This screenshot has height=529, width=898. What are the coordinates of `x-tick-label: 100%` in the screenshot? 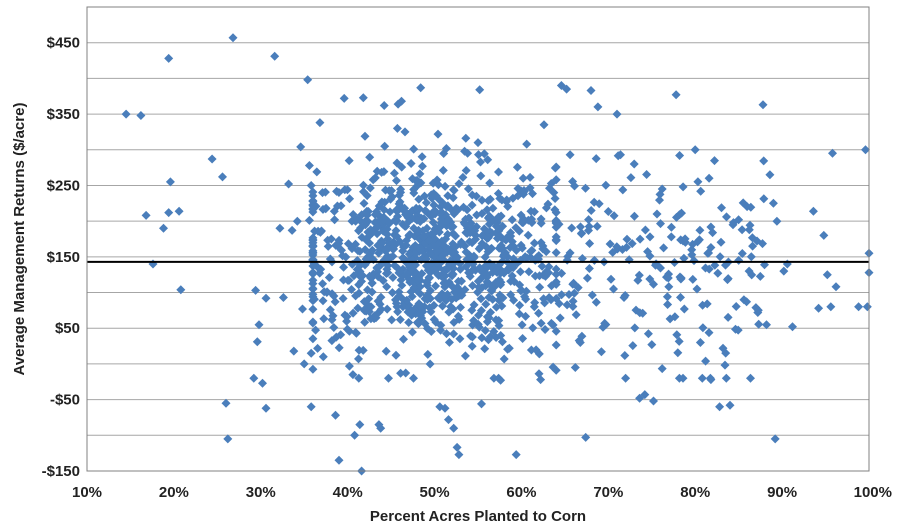 It's located at (873, 492).